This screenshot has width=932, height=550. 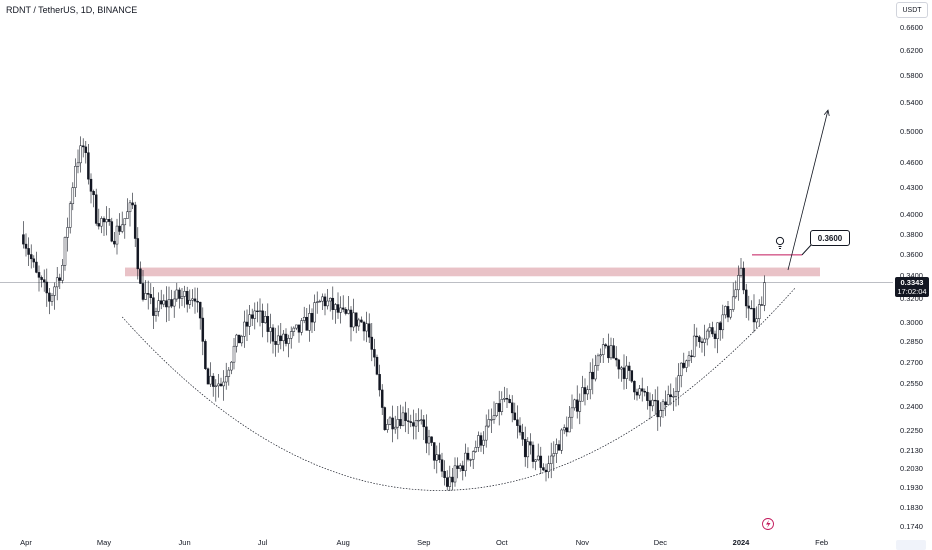 I want to click on price-tick-label: 0.3400, so click(x=911, y=276).